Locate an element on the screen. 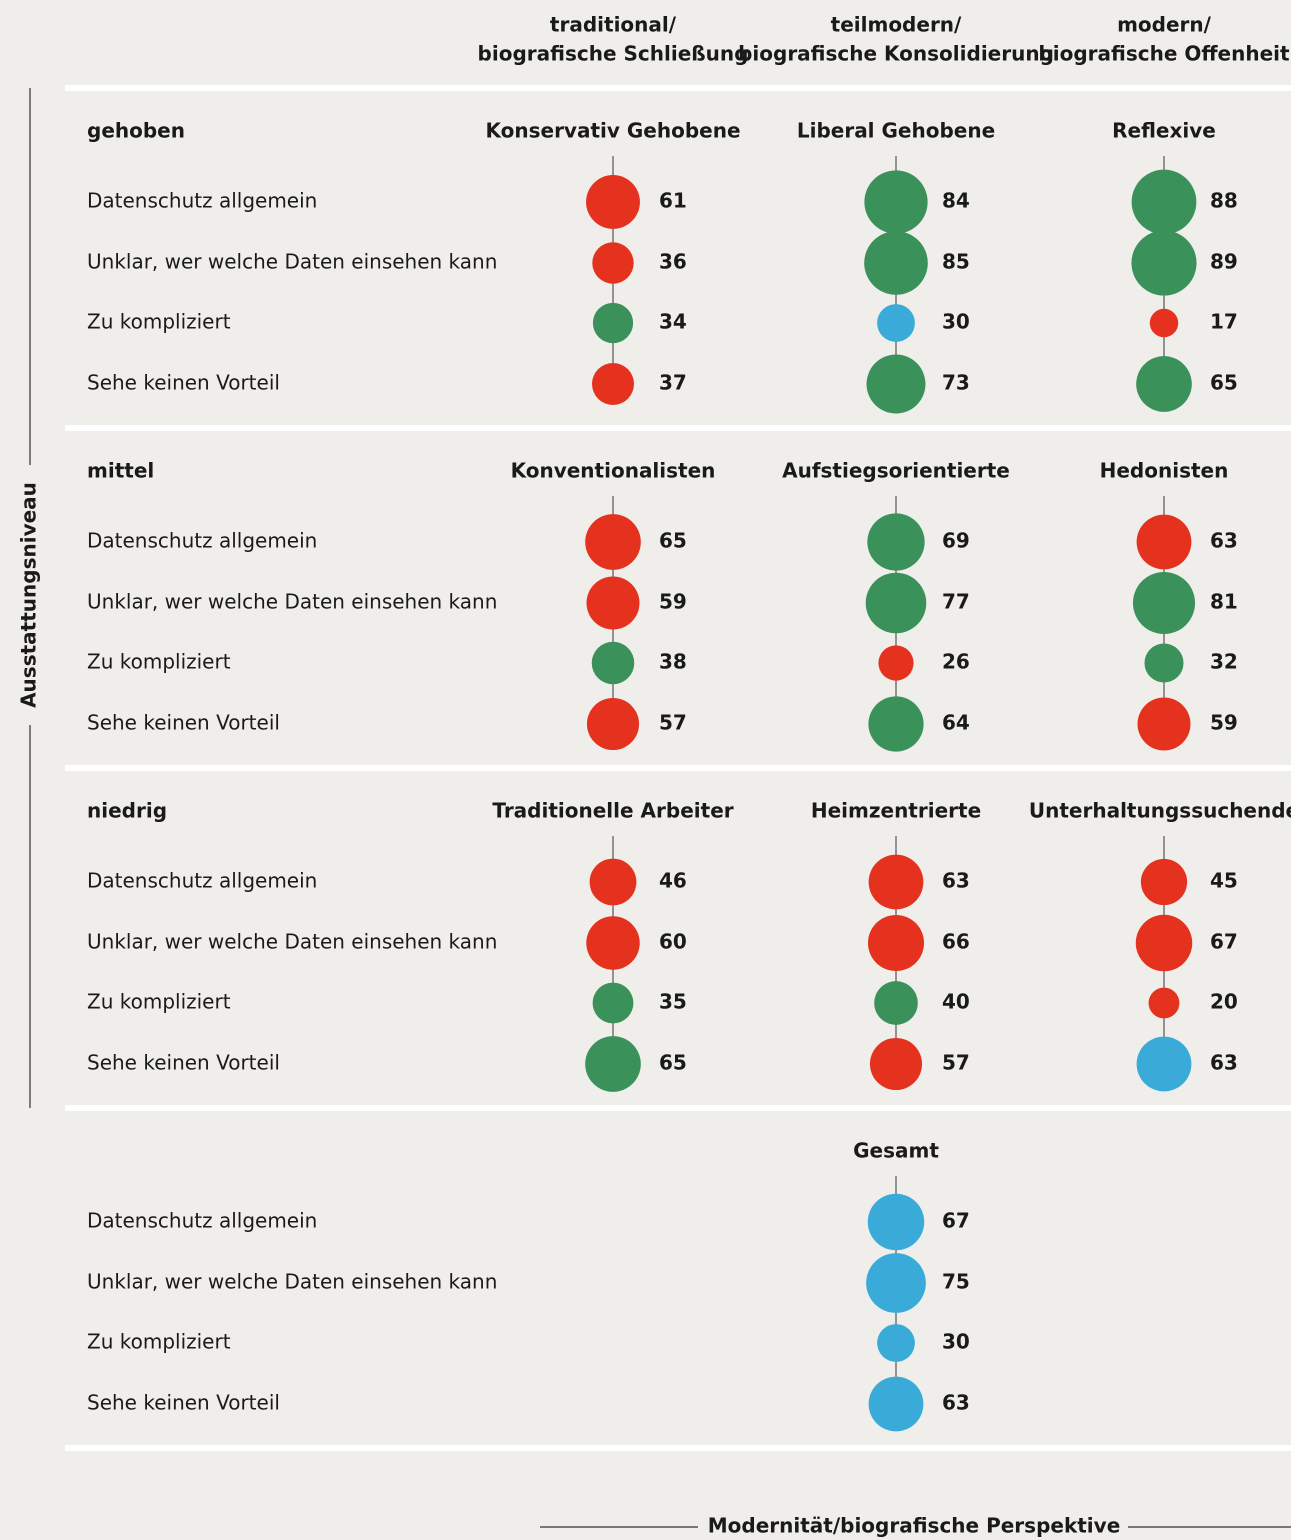  value-label: 36 is located at coordinates (673, 262).